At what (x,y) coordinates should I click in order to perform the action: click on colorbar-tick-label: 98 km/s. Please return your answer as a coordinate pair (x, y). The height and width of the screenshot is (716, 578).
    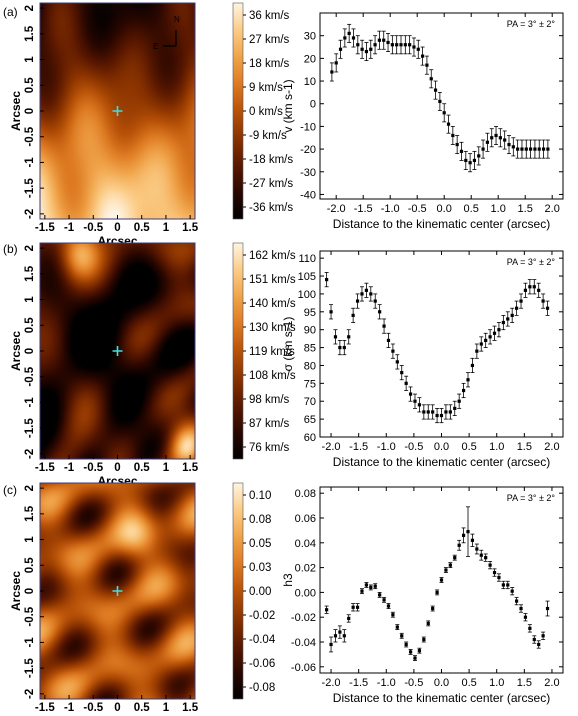
    Looking at the image, I should click on (269, 400).